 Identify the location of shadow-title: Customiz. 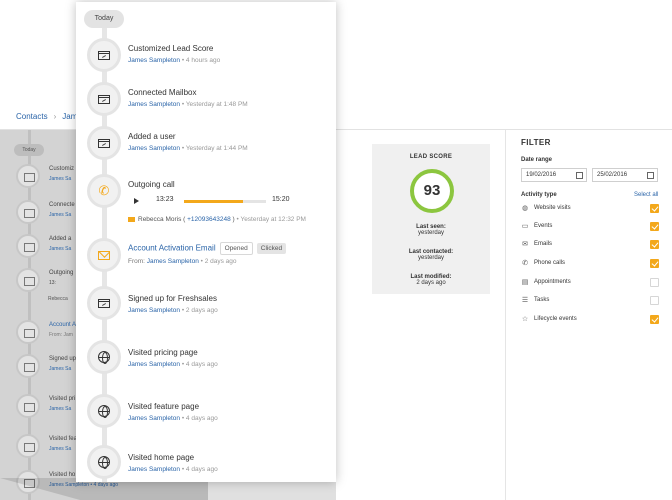
(62, 169).